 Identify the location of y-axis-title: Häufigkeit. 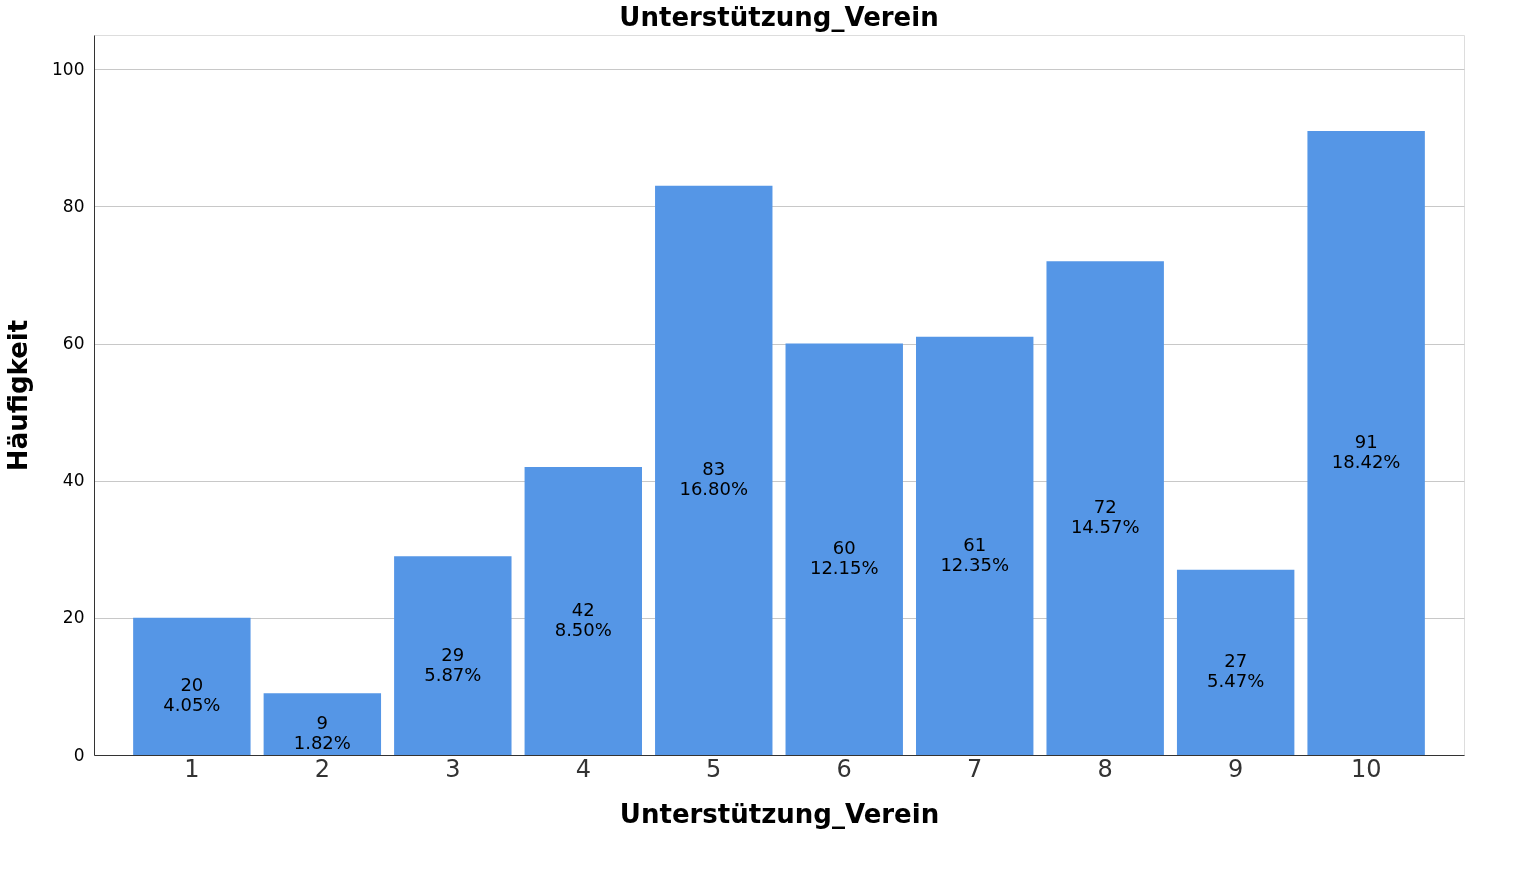
(18, 395).